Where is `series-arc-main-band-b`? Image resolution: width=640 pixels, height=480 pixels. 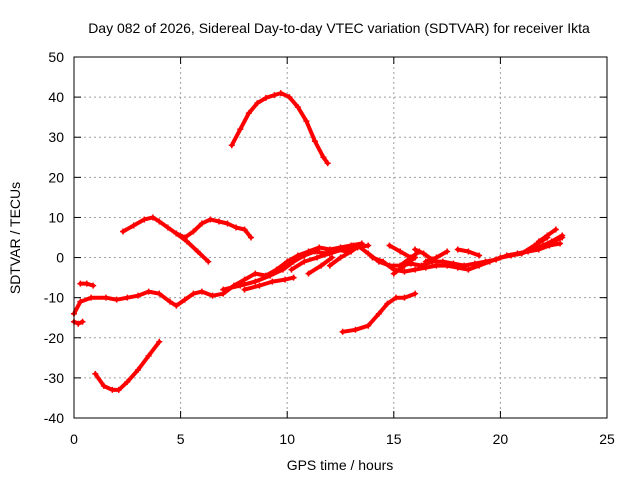 series-arc-main-band-b is located at coordinates (296, 267).